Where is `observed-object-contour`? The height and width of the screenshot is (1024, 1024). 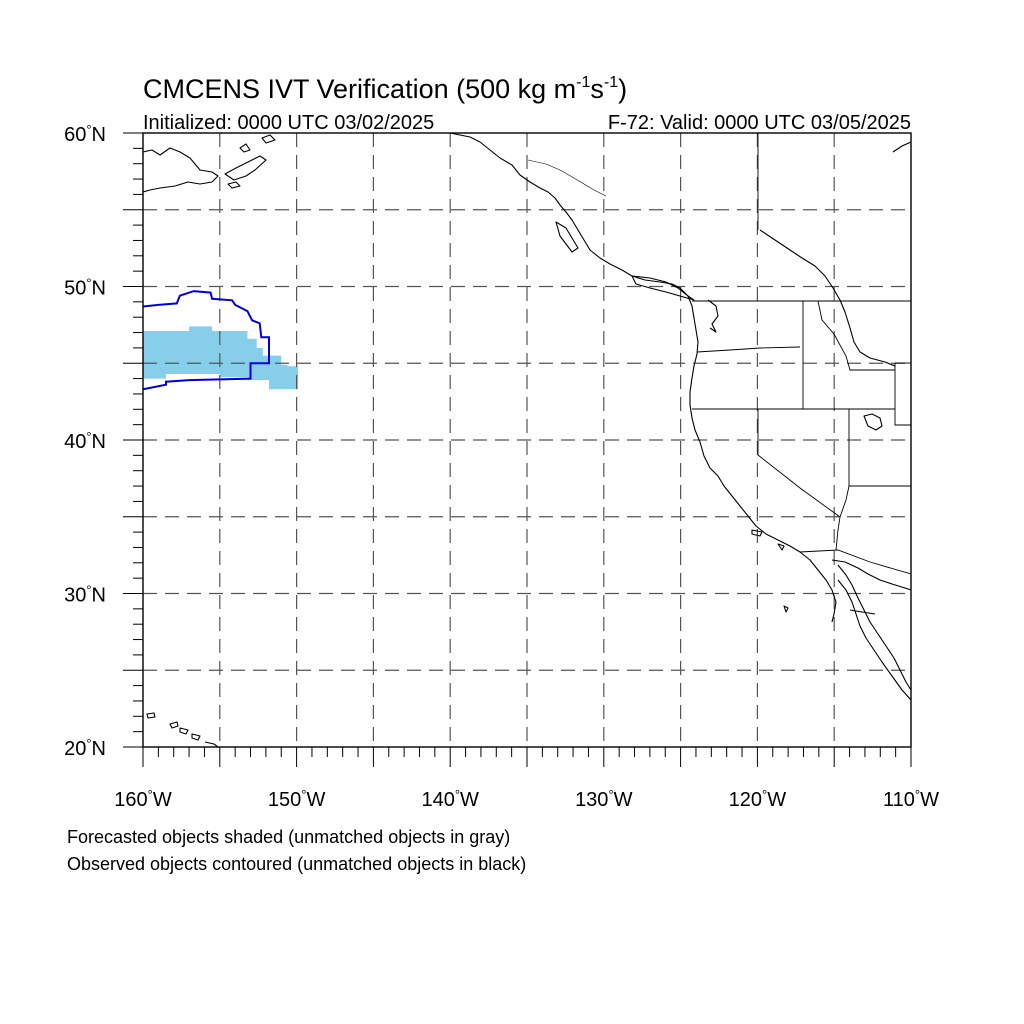 observed-object-contour is located at coordinates (206, 340).